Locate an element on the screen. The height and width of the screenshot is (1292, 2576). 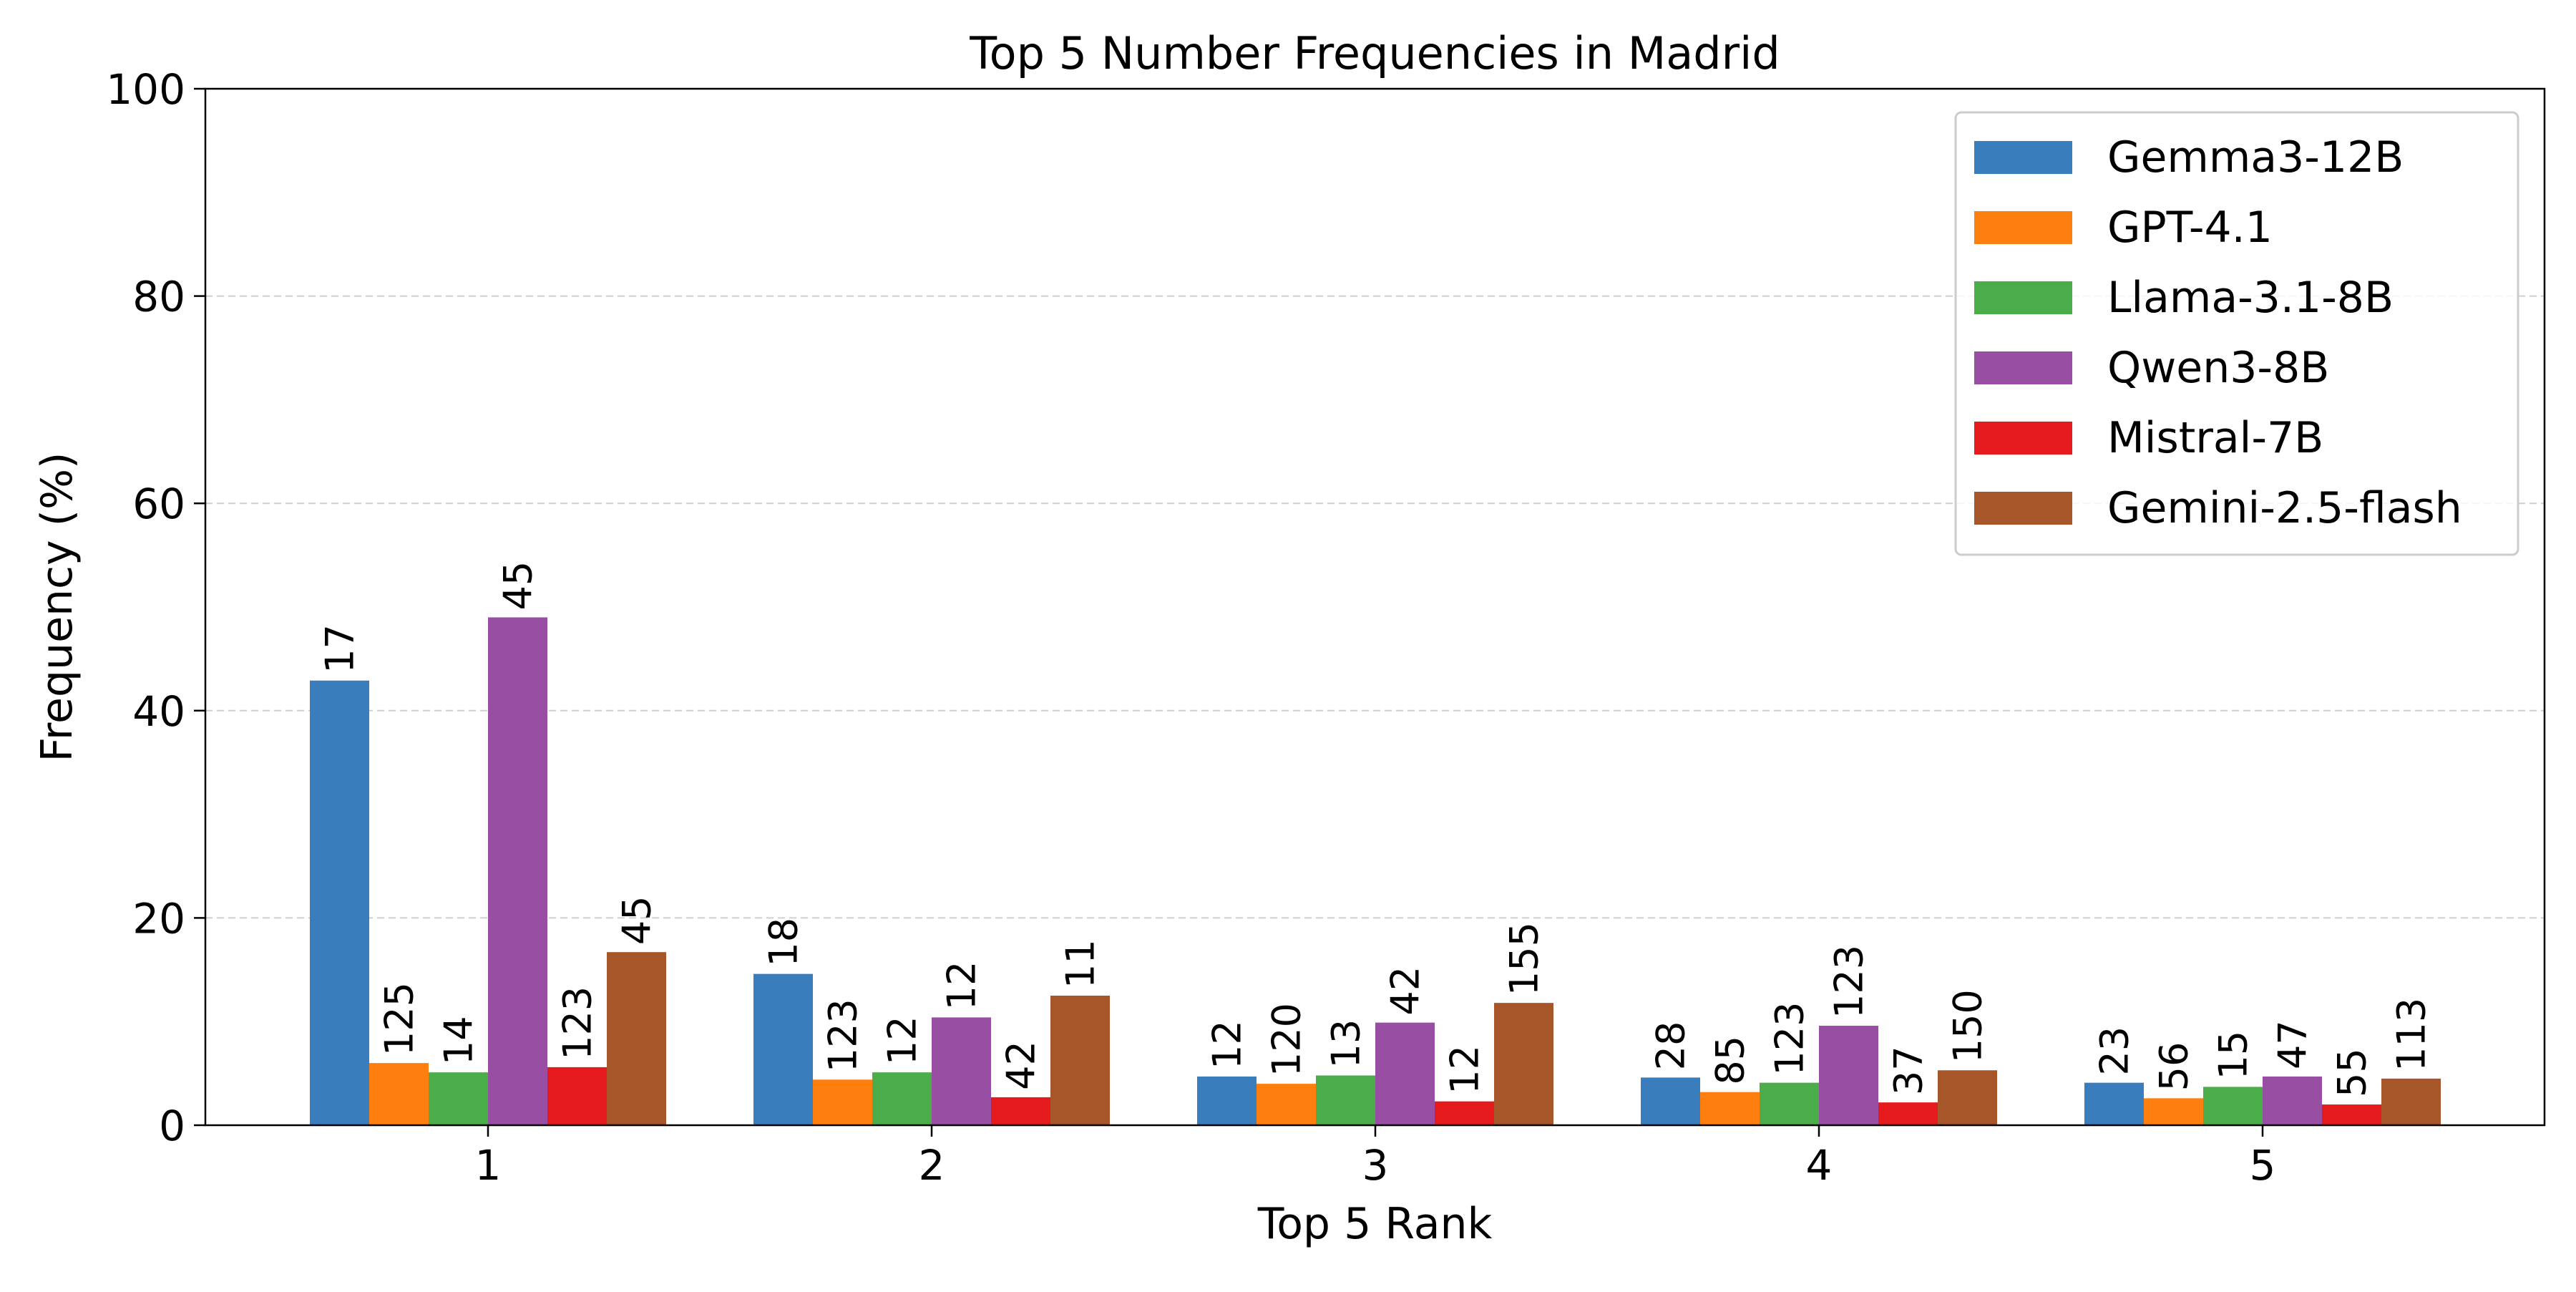
y-tick-label: 40 is located at coordinates (158, 711).